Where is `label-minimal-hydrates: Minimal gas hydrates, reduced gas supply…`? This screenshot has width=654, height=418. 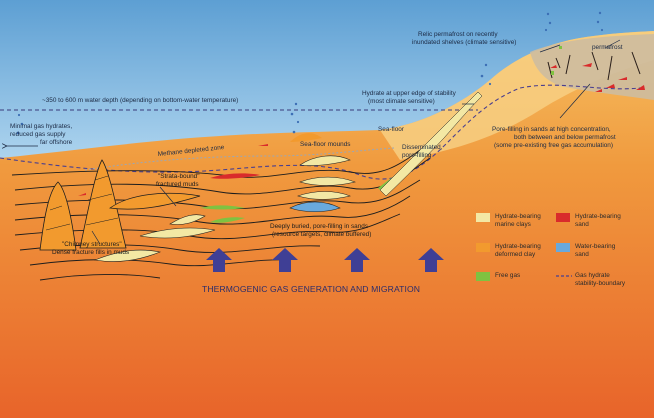 label-minimal-hydrates: Minimal gas hydrates, reduced gas supply… is located at coordinates (42, 134).